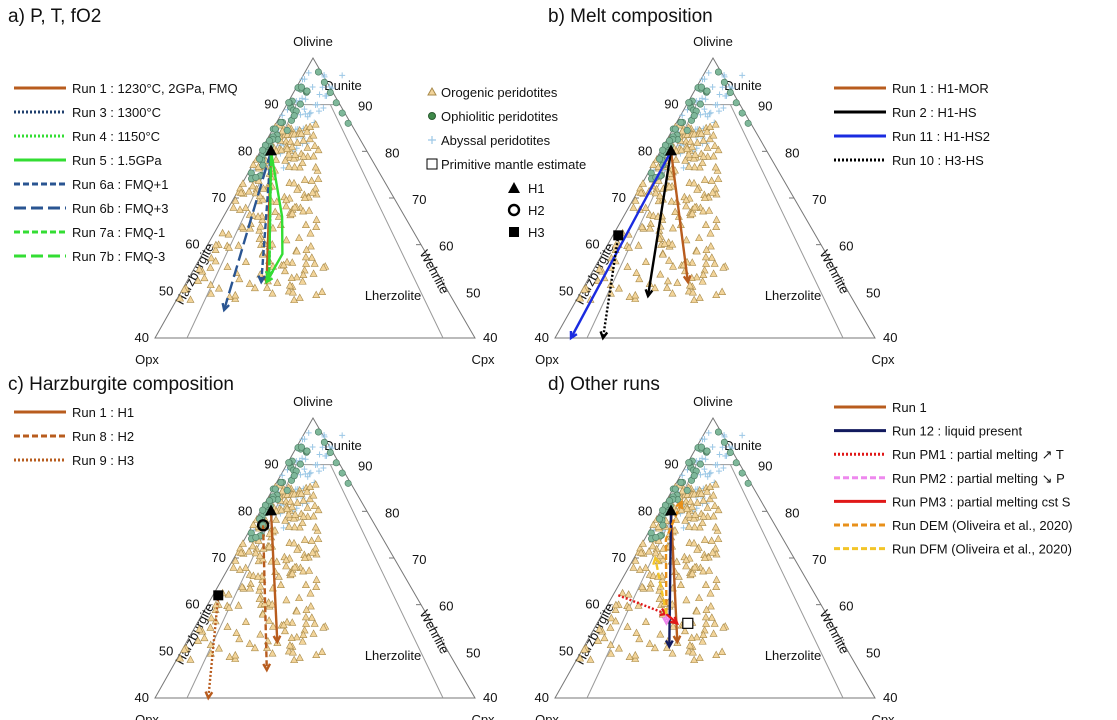  I want to click on panel-title-c: c) Harzburgite composition, so click(121, 384).